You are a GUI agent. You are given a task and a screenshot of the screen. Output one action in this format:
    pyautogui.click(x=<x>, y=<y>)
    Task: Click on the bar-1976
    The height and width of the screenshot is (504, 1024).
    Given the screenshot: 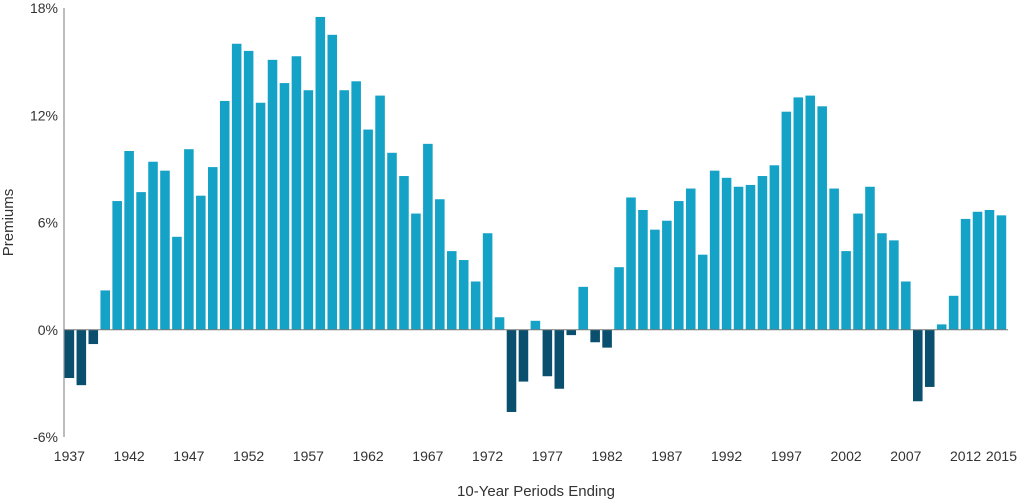 What is the action you would take?
    pyautogui.click(x=535, y=325)
    